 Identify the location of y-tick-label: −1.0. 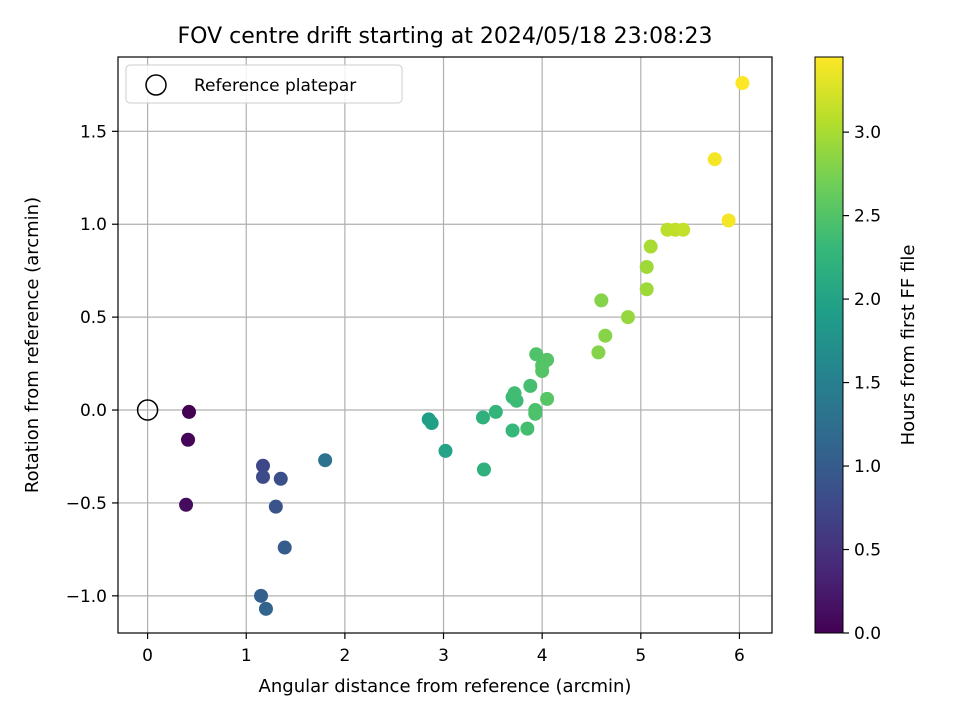
(86, 597).